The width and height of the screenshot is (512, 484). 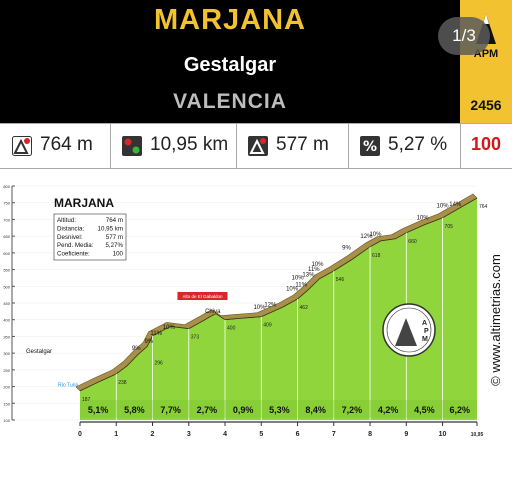 I want to click on stat-elevation: 577 m, so click(x=292, y=146).